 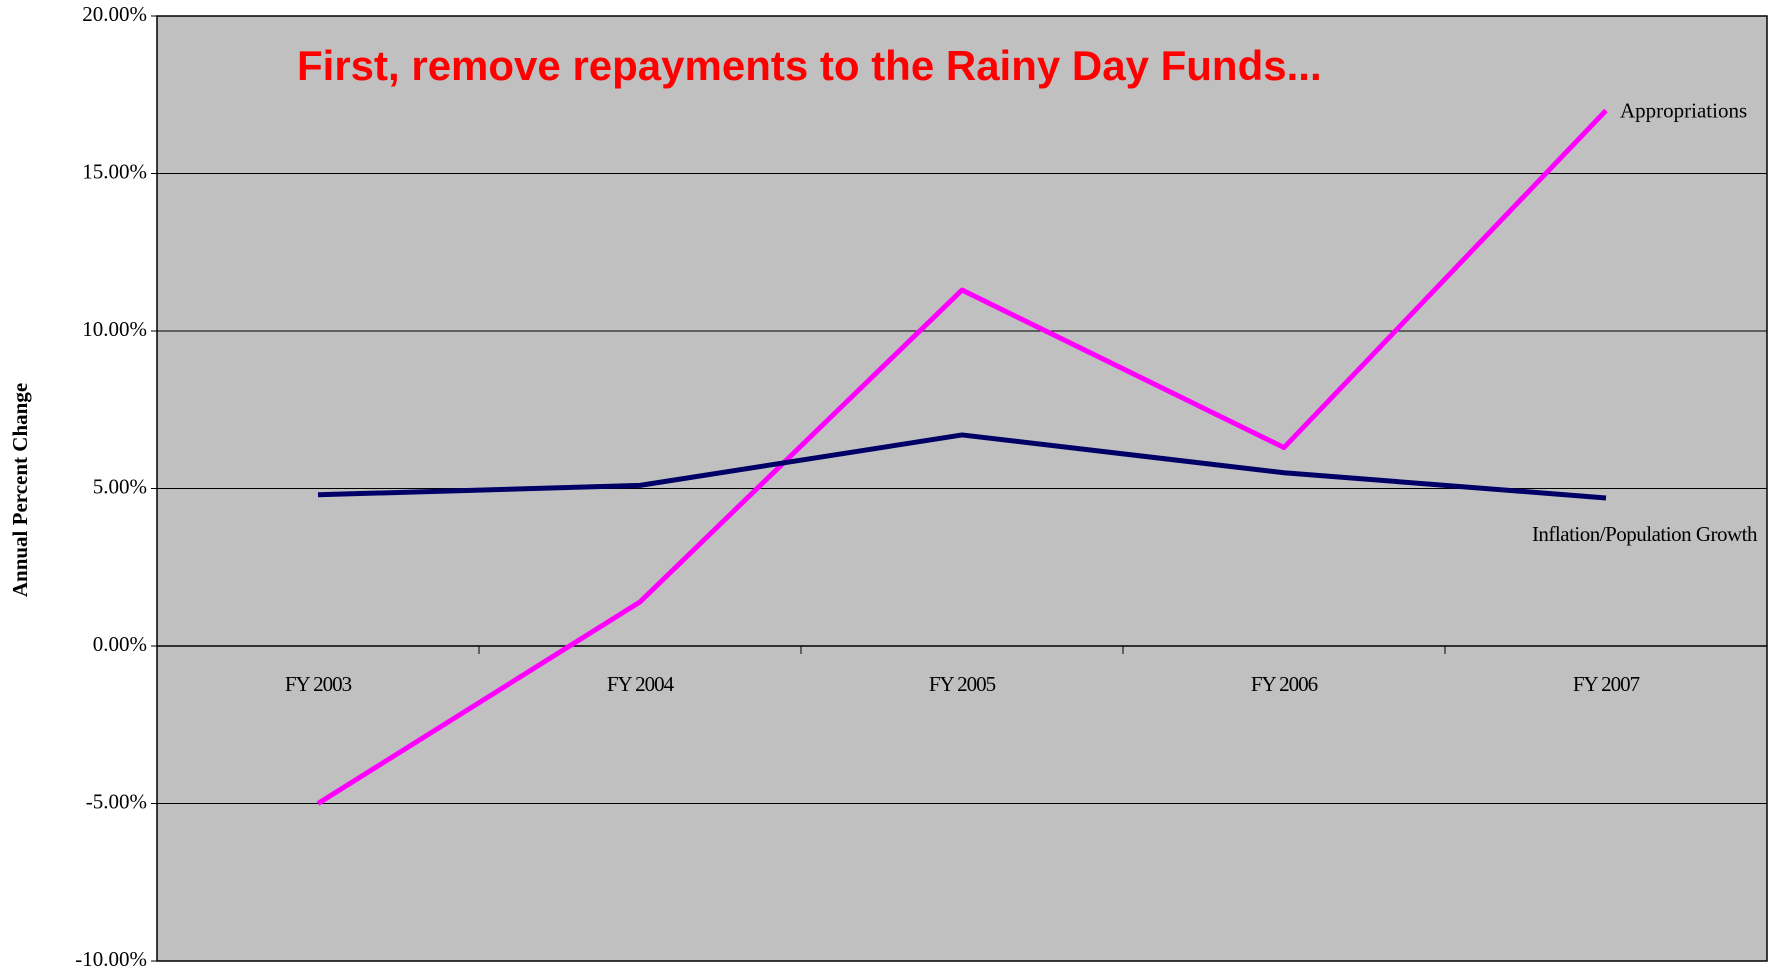 What do you see at coordinates (1645, 534) in the screenshot?
I see `series-label: Inflation/Population Growth` at bounding box center [1645, 534].